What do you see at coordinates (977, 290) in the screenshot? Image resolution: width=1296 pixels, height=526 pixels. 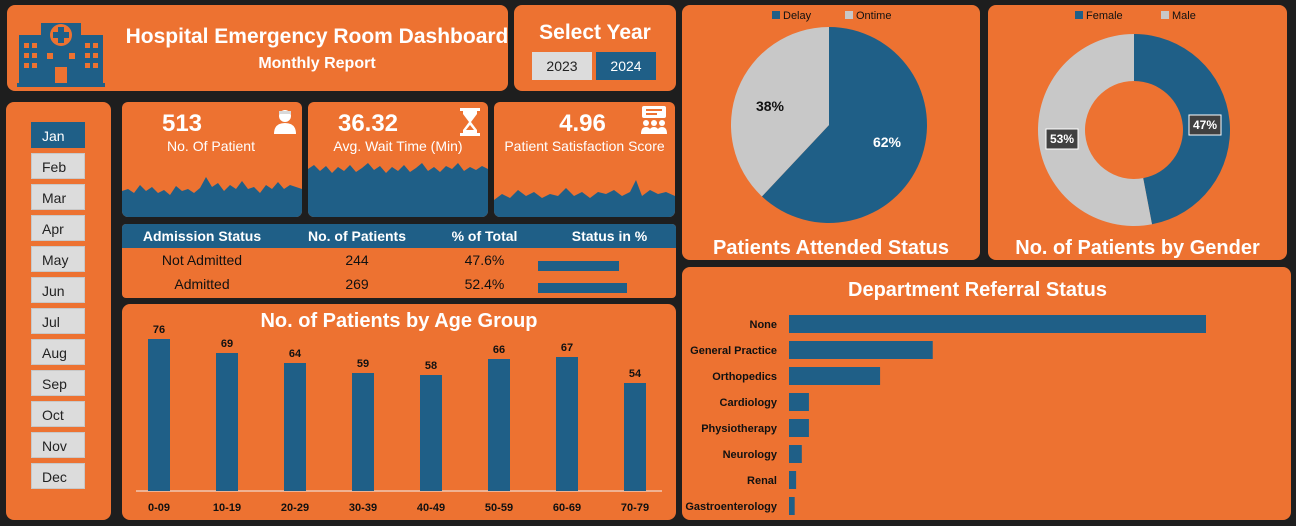 I see `chart-title: Department Referral Status` at bounding box center [977, 290].